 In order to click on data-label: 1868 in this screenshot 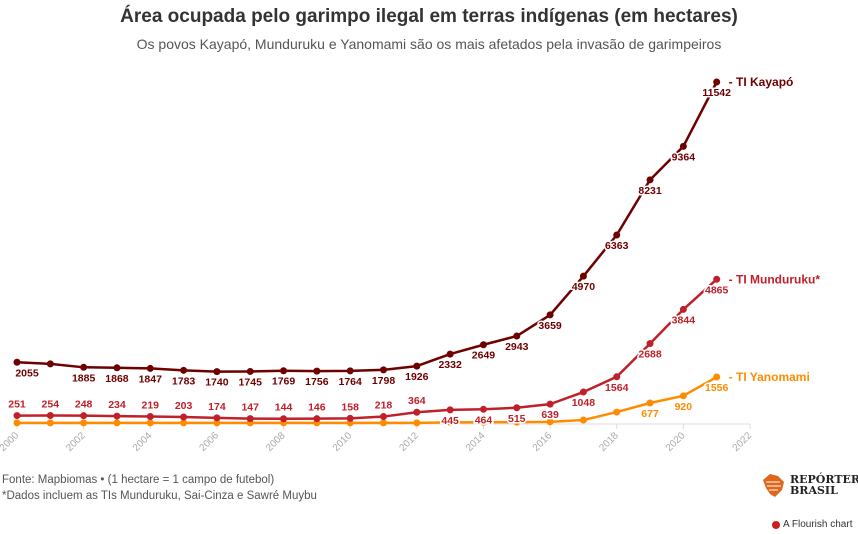, I will do `click(117, 379)`.